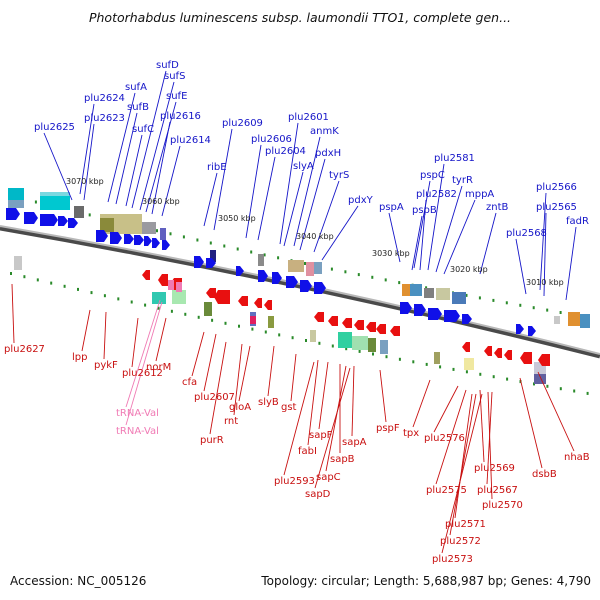 The height and width of the screenshot is (600, 600). Describe the element at coordinates (391, 207) in the screenshot. I see `forward-gene-label: pspA` at that location.